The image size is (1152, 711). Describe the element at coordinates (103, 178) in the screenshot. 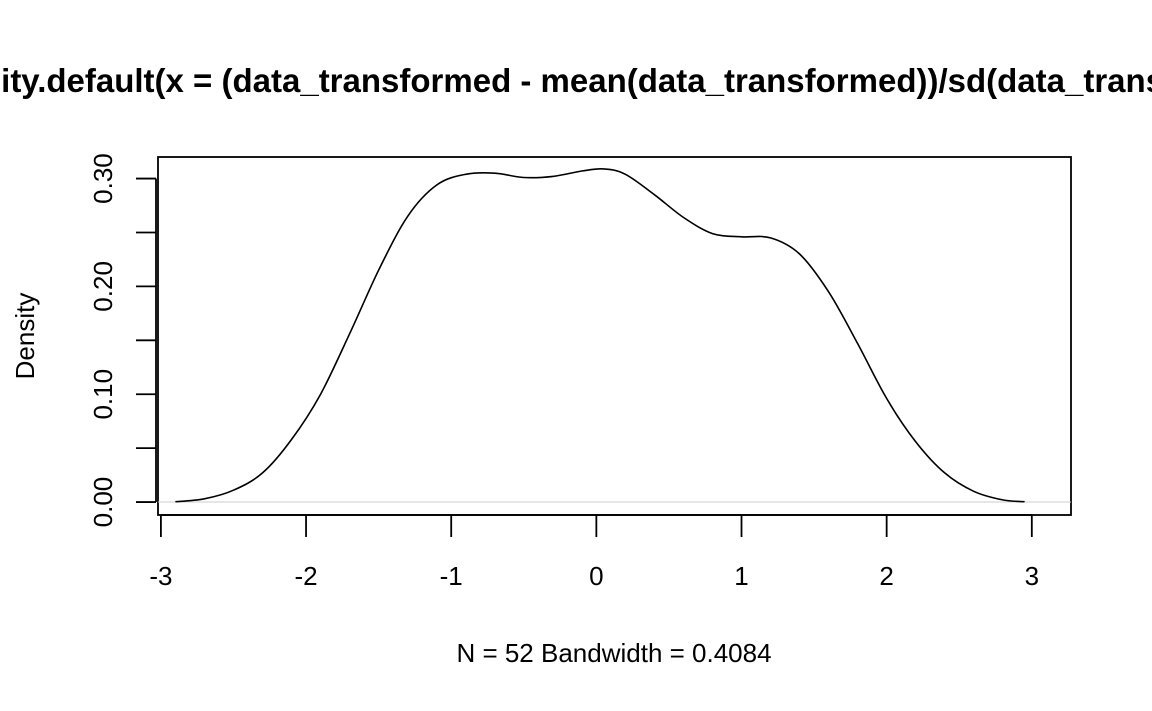

I see `y-tick-label: 0.30` at that location.